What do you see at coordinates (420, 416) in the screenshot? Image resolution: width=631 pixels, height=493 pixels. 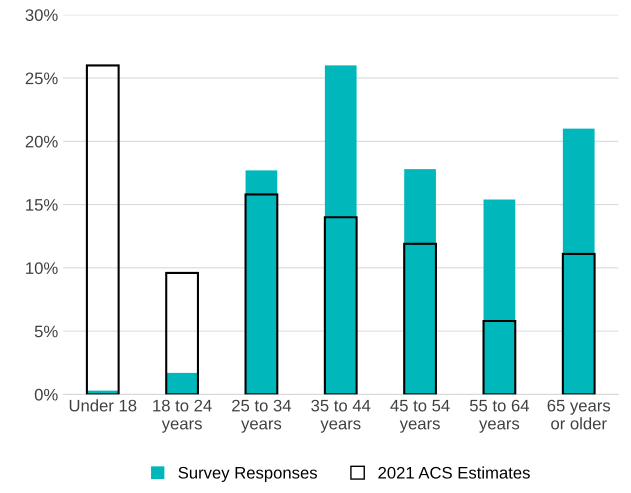 I see `x-tick-label: 45 to 54 years` at bounding box center [420, 416].